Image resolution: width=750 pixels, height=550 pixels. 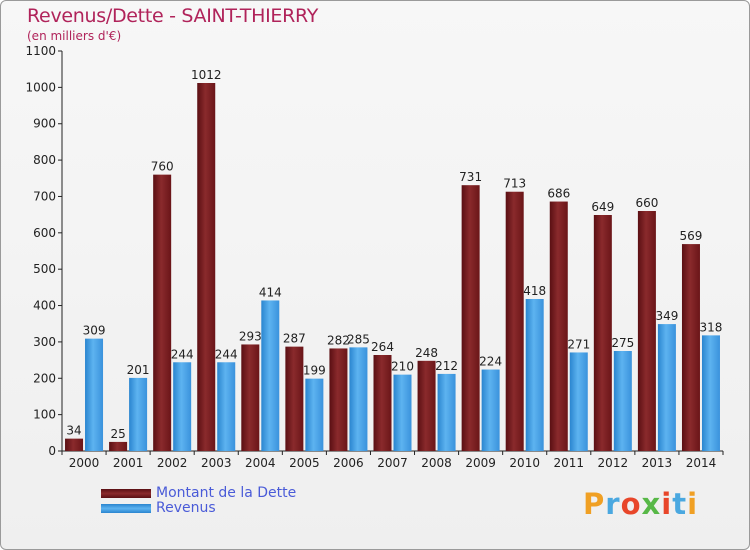 I want to click on logo-letter: P, so click(x=594, y=504).